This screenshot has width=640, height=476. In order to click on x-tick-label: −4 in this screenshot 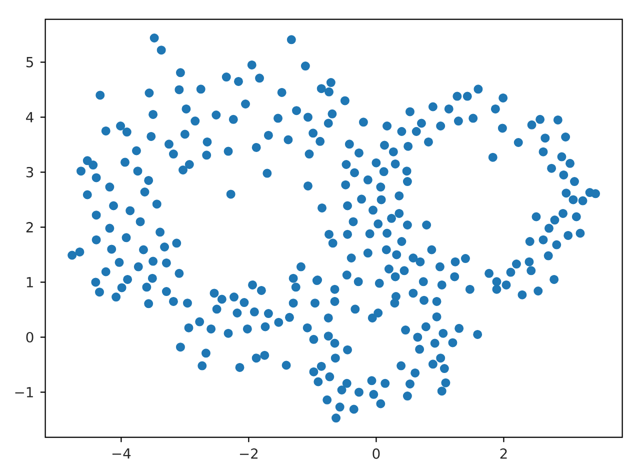, I will do `click(121, 453)`.